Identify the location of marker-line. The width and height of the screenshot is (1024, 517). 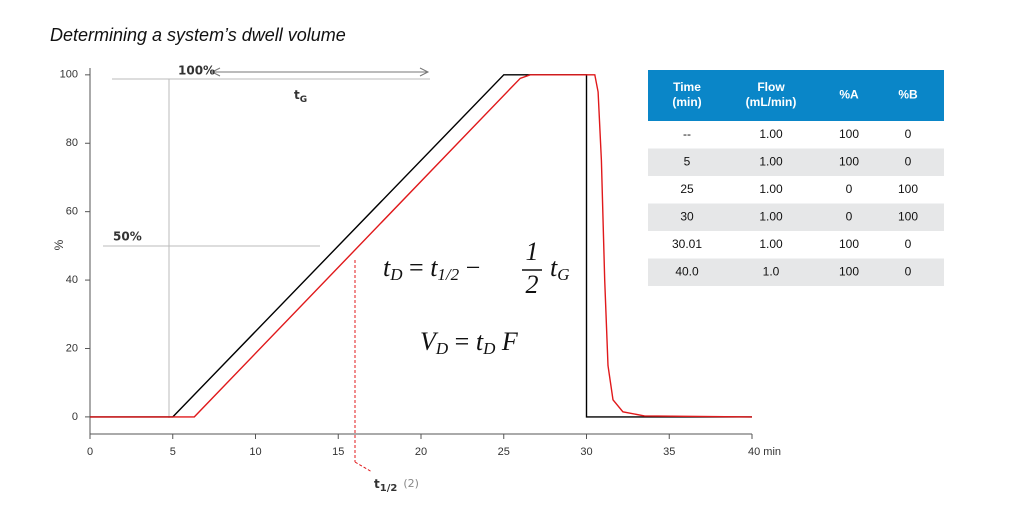
(363, 467).